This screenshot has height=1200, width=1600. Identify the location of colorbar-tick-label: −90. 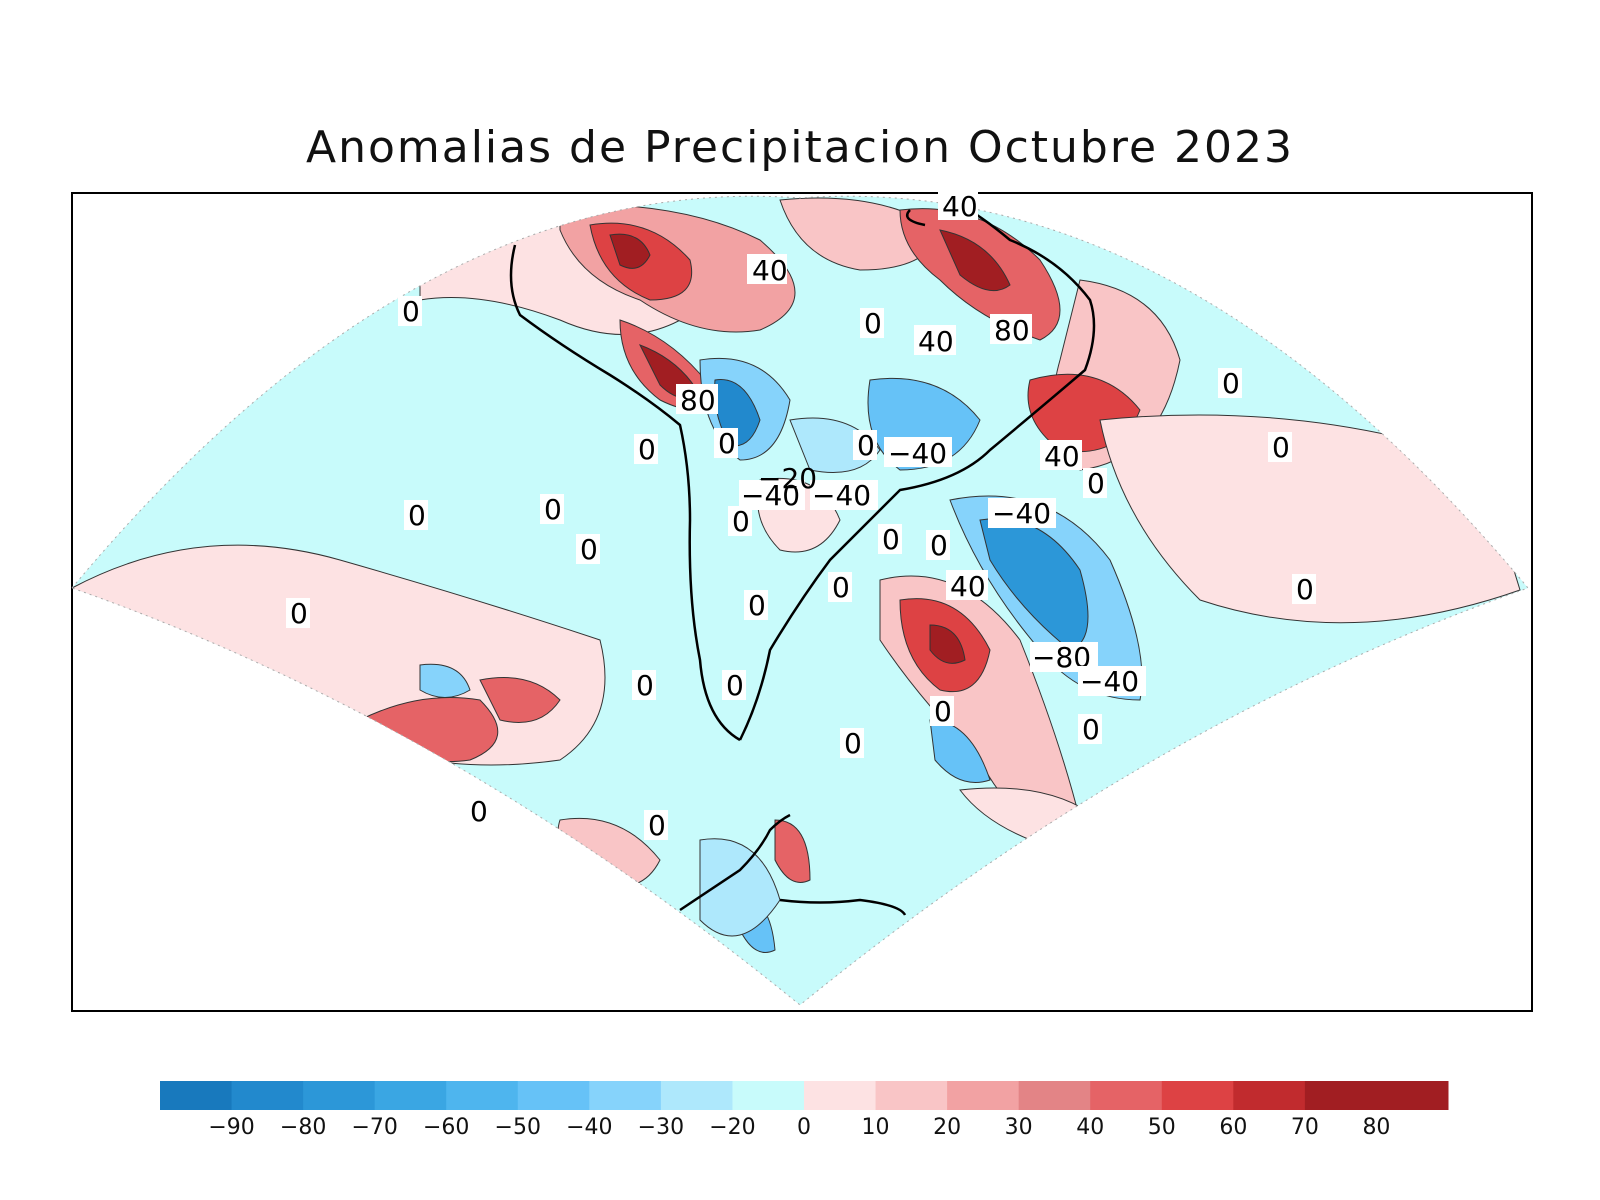
(231, 1127).